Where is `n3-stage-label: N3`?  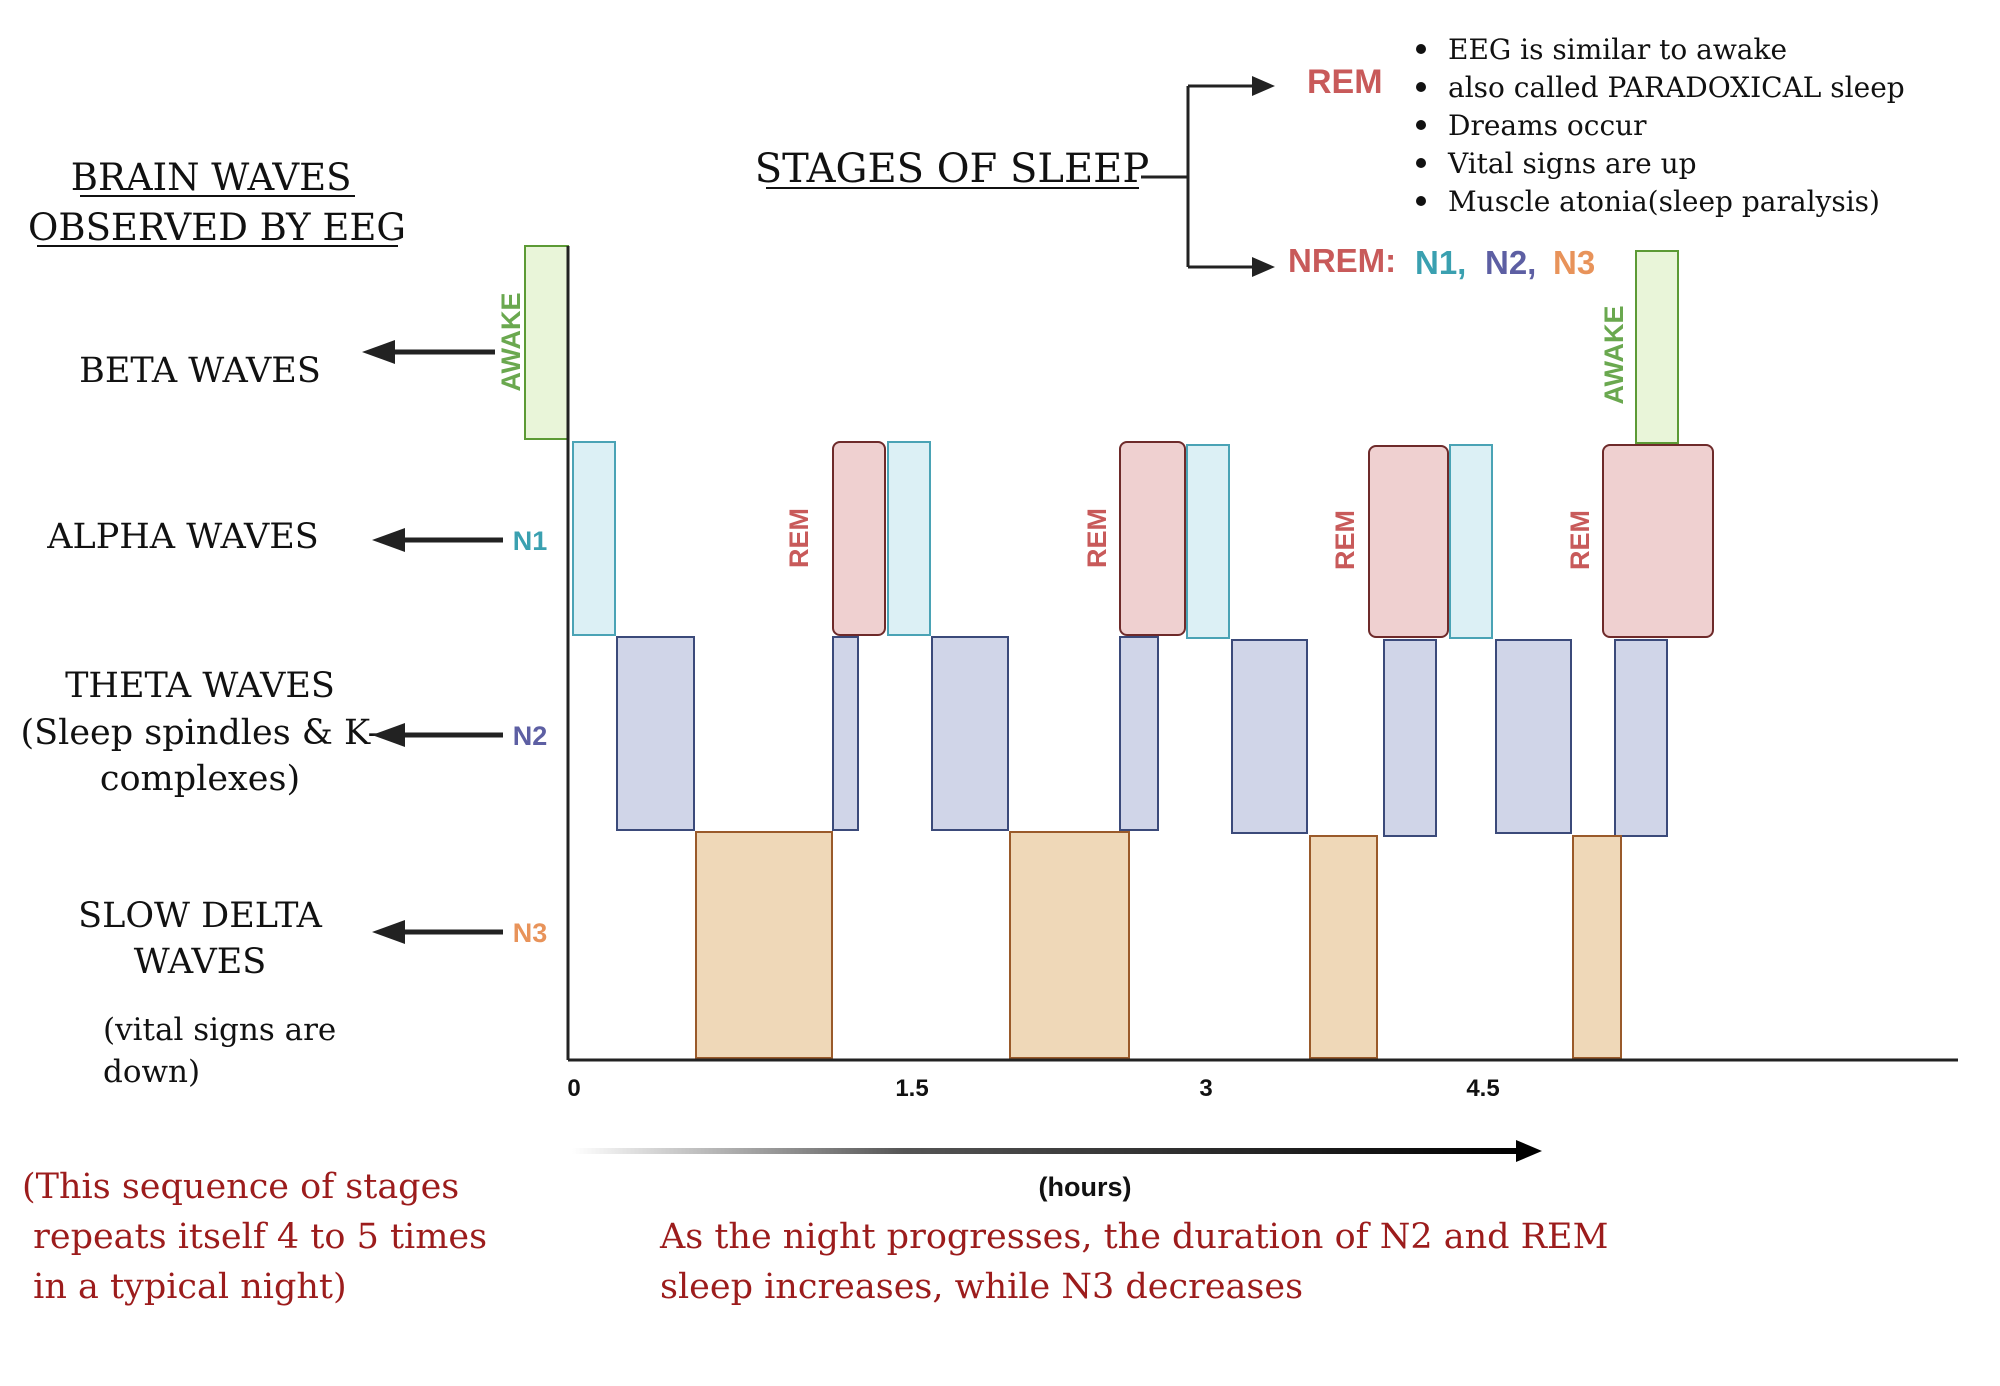 n3-stage-label: N3 is located at coordinates (530, 933).